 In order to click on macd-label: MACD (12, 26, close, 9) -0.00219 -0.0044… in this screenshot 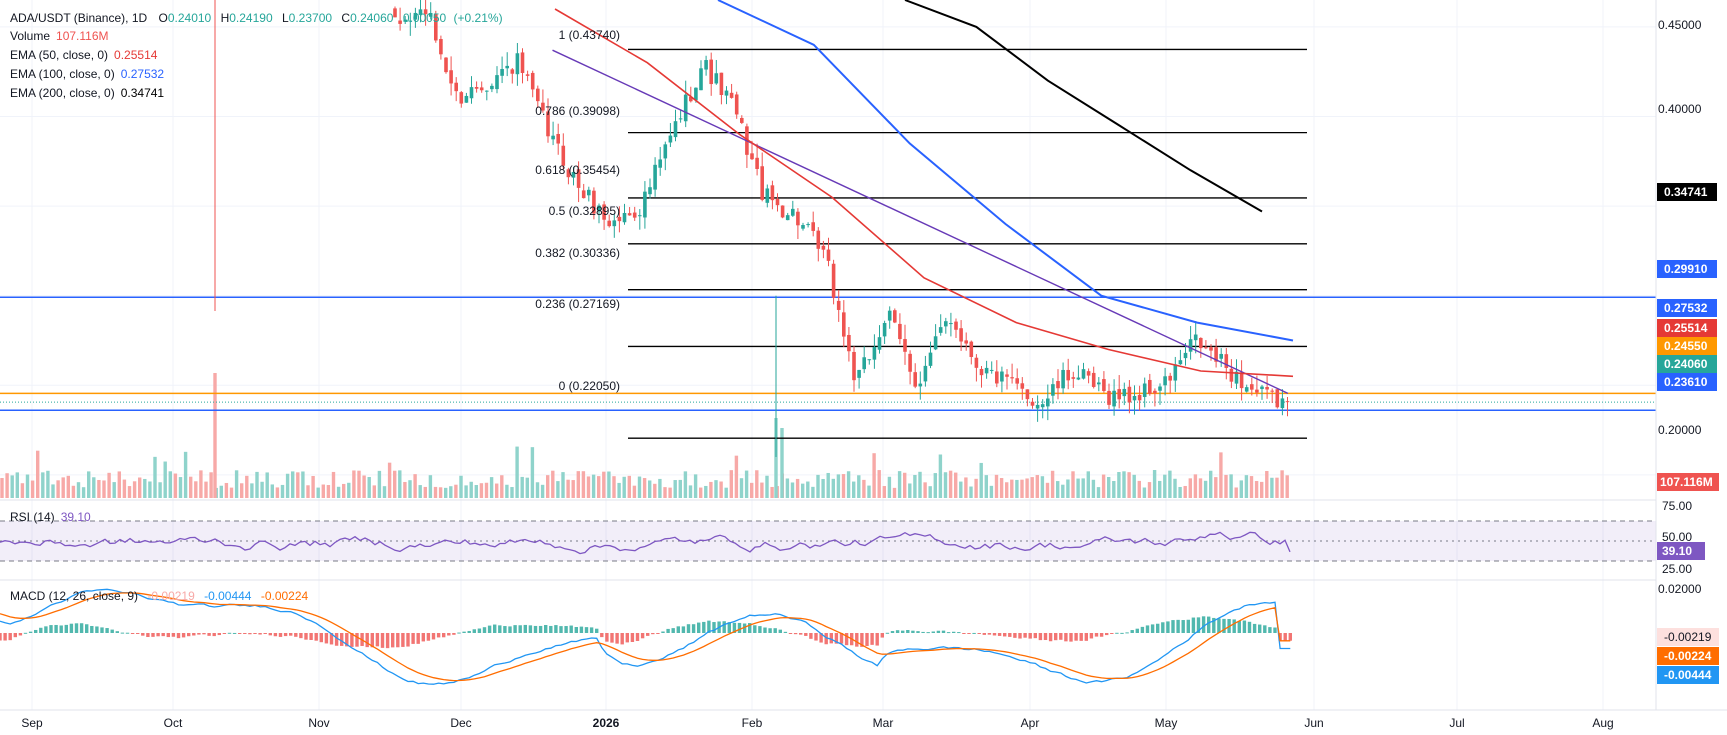, I will do `click(159, 596)`.